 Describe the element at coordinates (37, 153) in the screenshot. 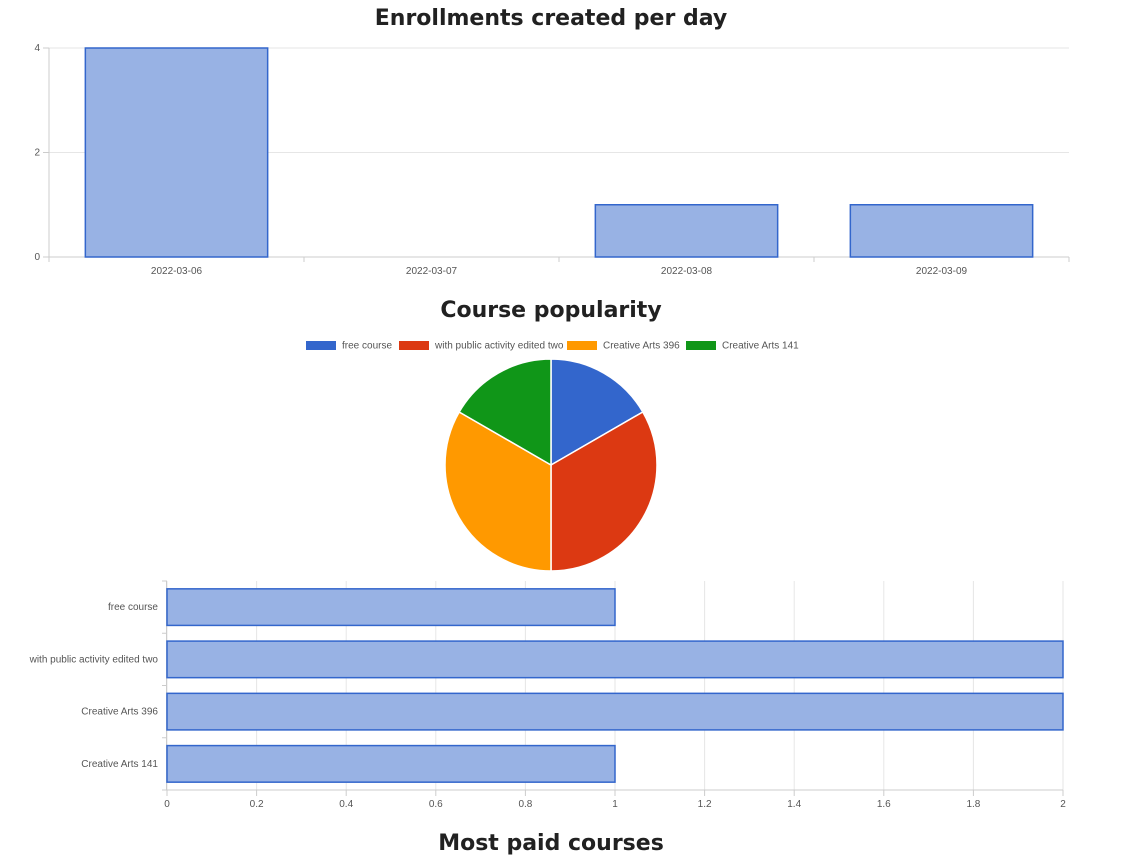

I see `y-tick-label: 2` at that location.